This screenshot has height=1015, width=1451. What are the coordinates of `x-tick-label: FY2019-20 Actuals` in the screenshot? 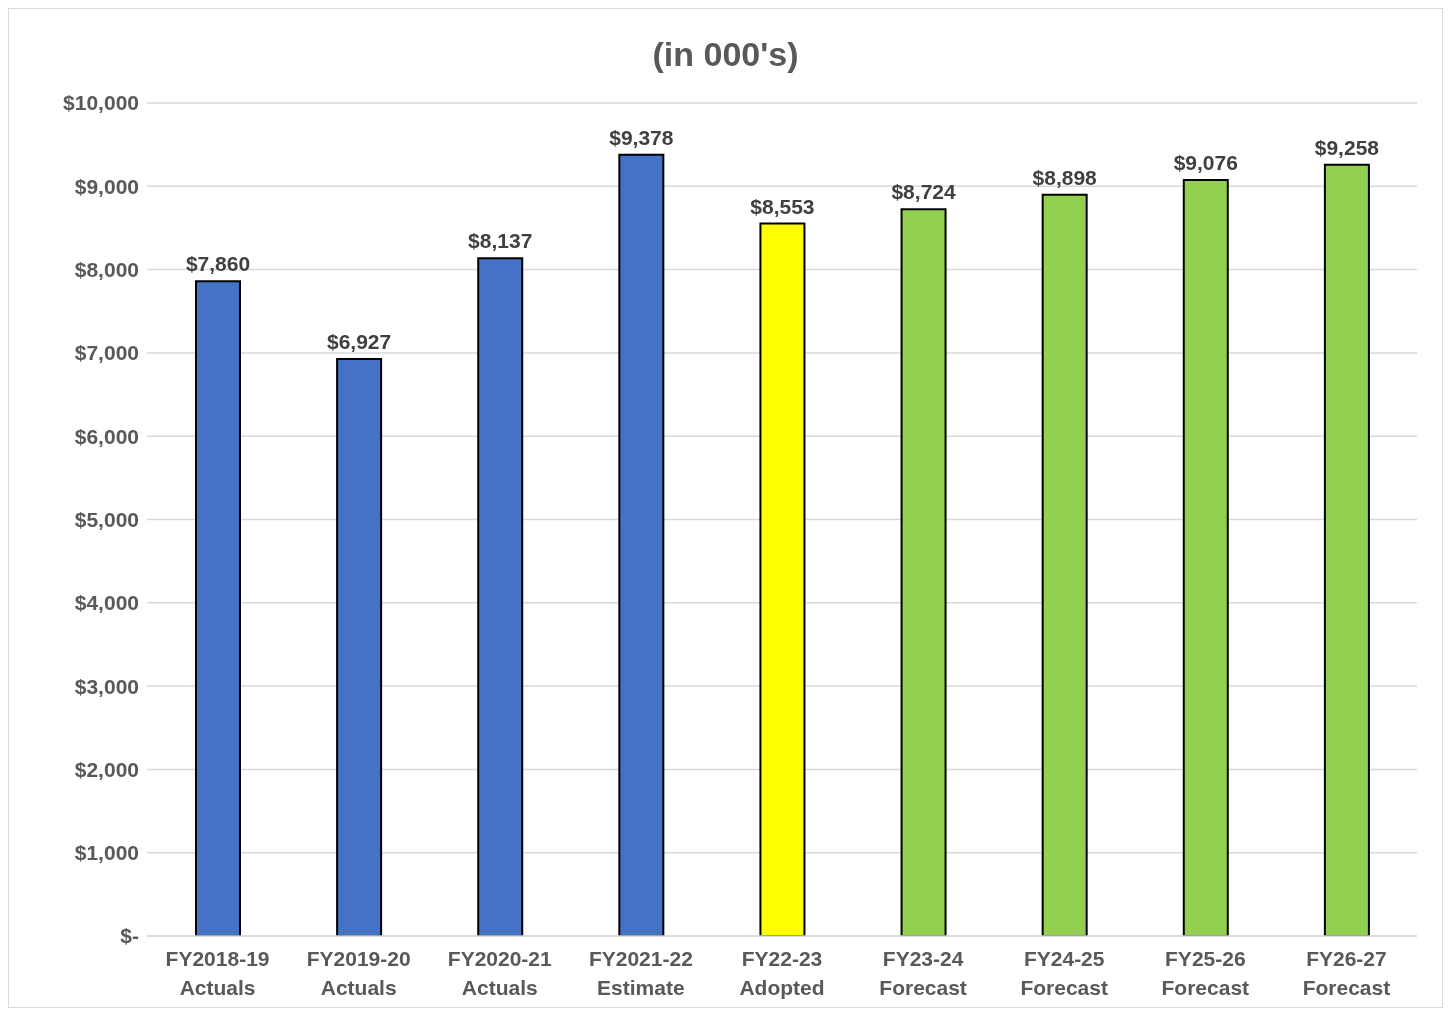 It's located at (358, 973).